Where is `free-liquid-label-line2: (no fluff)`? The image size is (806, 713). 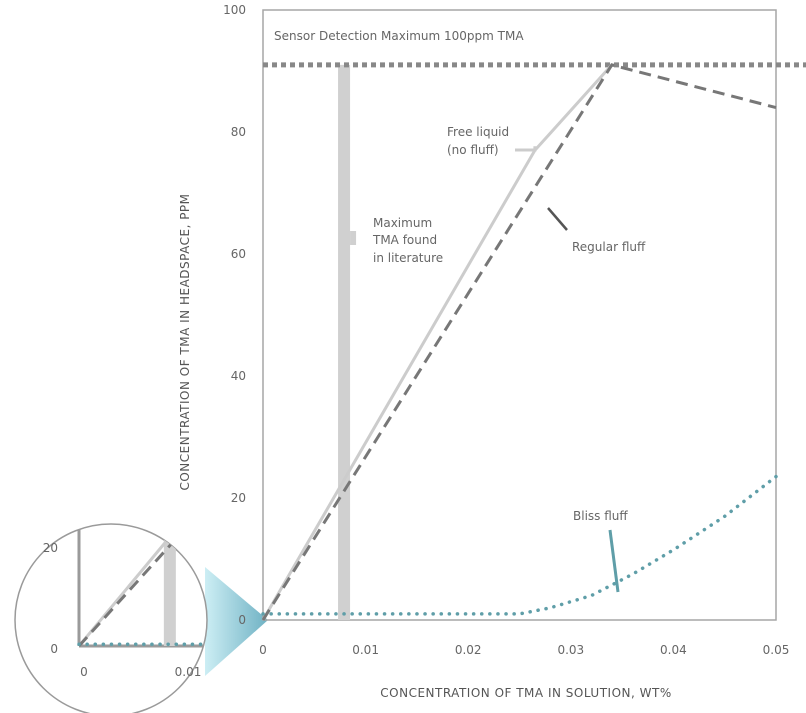 free-liquid-label-line2: (no fluff) is located at coordinates (473, 150).